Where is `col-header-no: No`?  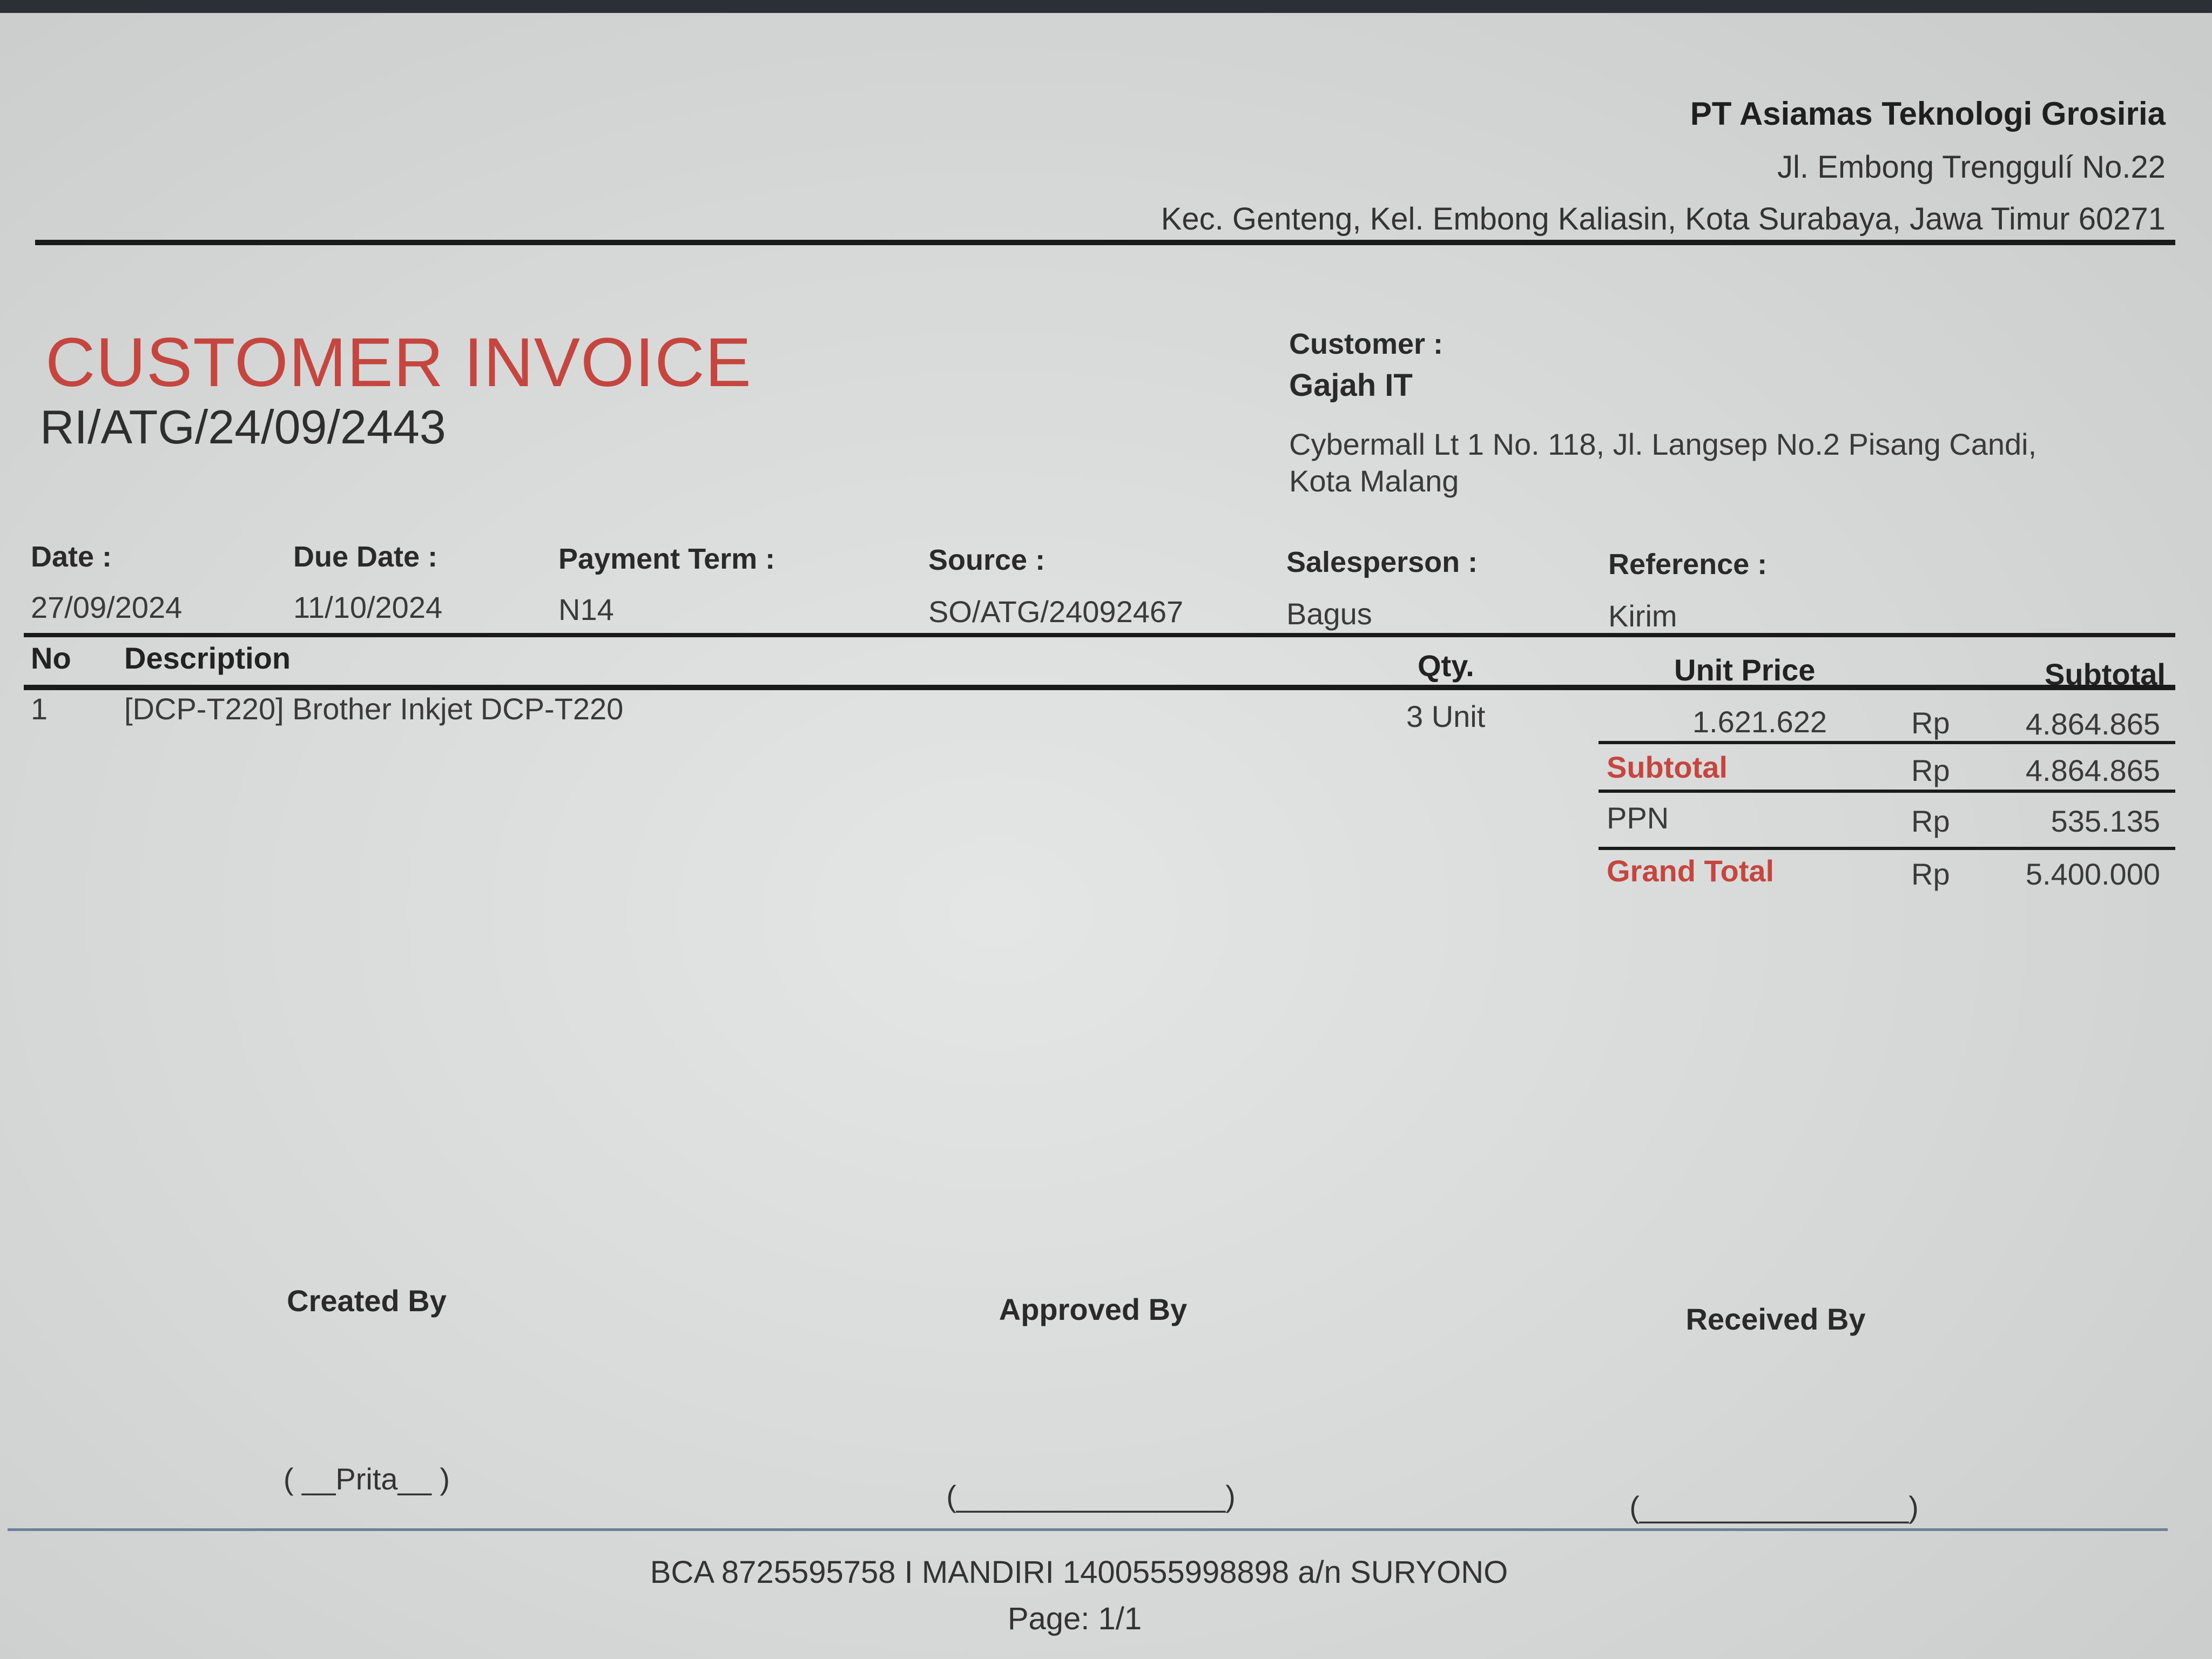 col-header-no: No is located at coordinates (51, 658).